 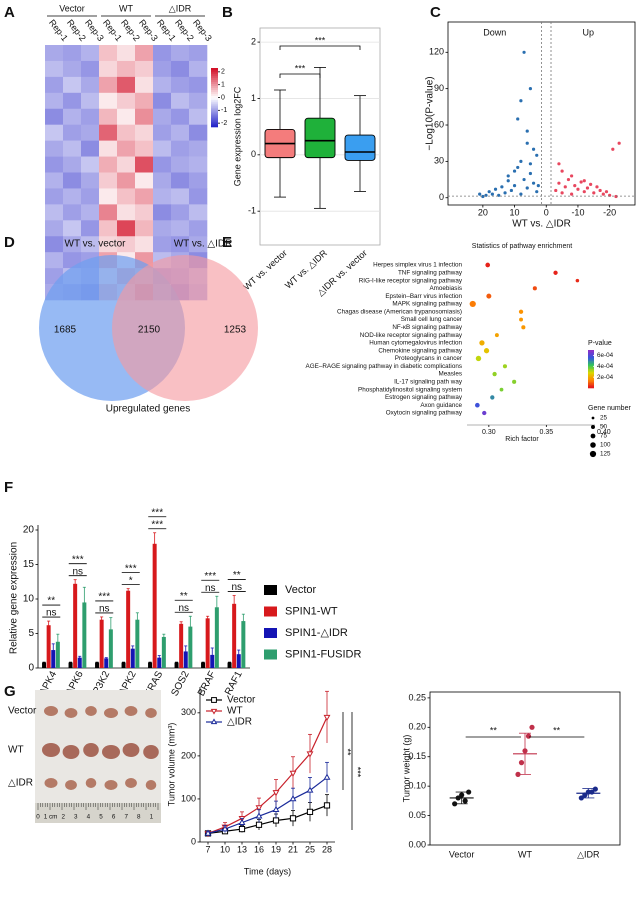 I want to click on x-tick-label: 28, so click(x=327, y=849).